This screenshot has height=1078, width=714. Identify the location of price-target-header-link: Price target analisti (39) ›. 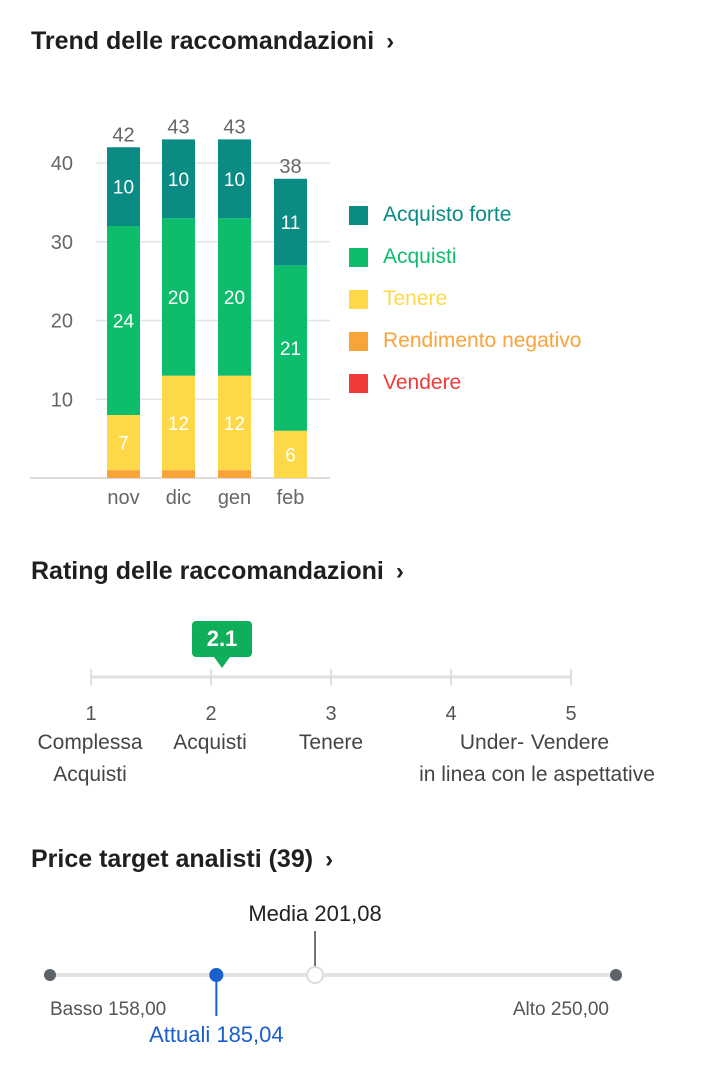
(182, 859).